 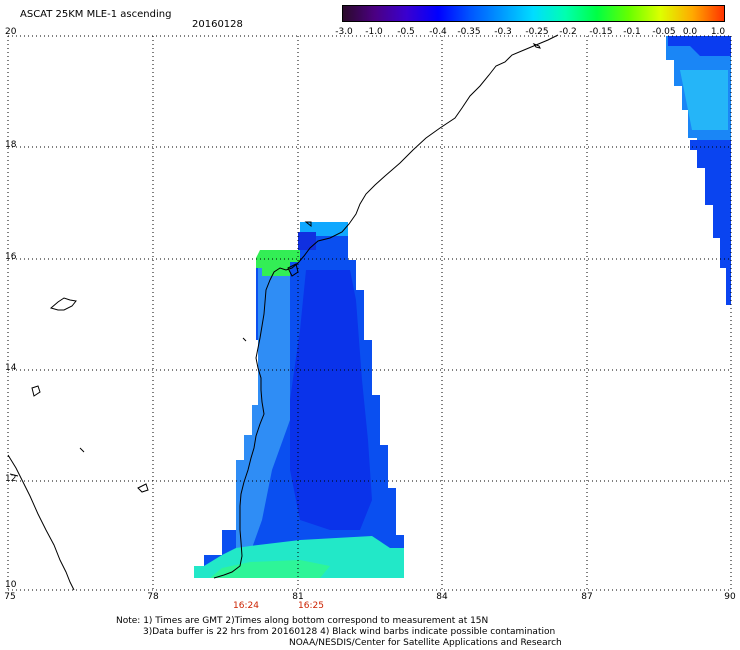 What do you see at coordinates (533, 13) in the screenshot?
I see `colorbar` at bounding box center [533, 13].